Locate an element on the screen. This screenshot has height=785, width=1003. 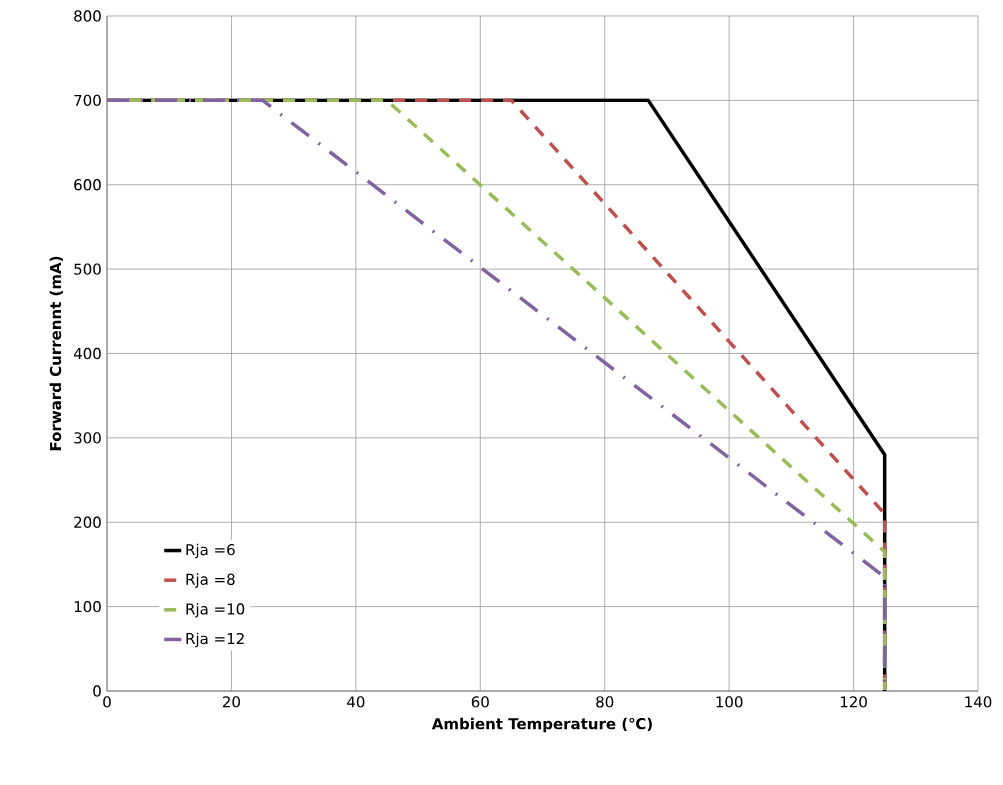
x-tick-label: 60 is located at coordinates (480, 702).